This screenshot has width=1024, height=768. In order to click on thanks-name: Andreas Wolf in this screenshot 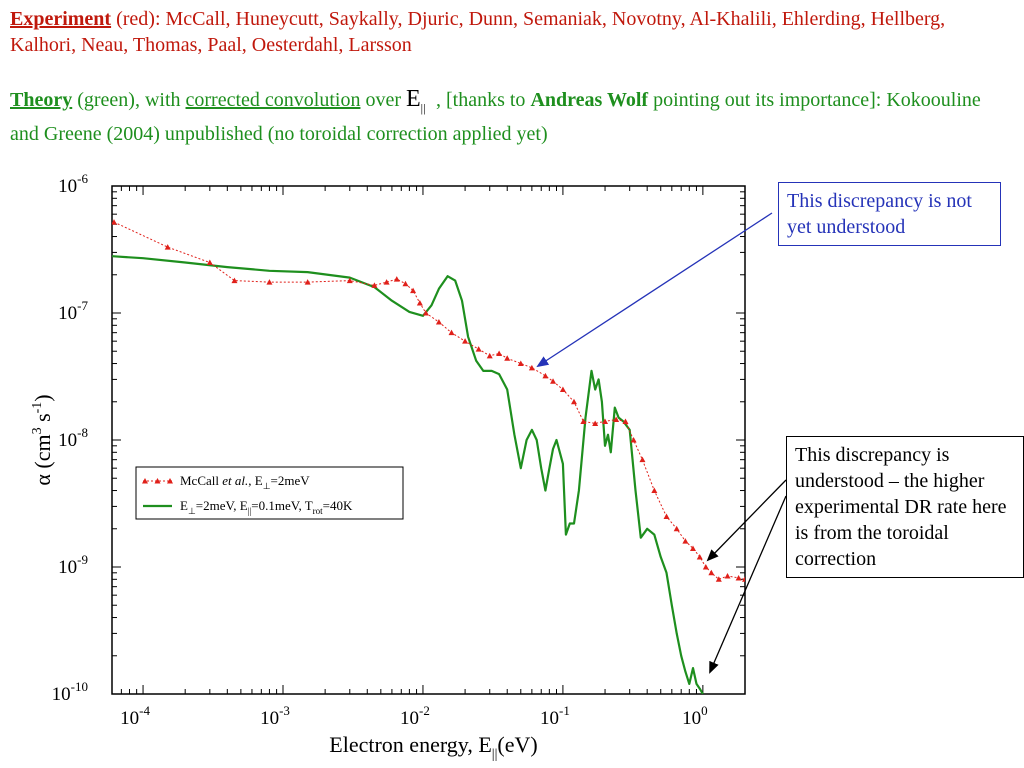, I will do `click(589, 100)`.